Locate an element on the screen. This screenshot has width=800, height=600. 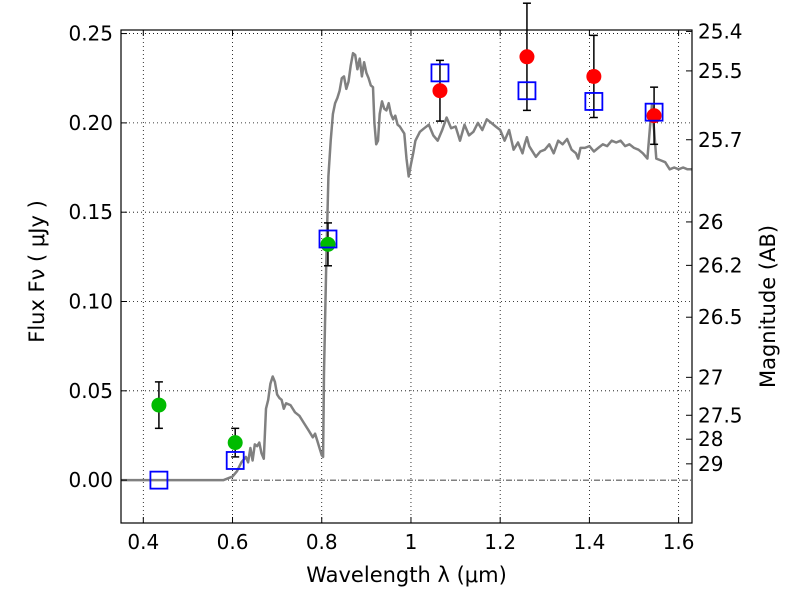
magnitude-axis-title: Magnitude (AB) is located at coordinates (768, 306).